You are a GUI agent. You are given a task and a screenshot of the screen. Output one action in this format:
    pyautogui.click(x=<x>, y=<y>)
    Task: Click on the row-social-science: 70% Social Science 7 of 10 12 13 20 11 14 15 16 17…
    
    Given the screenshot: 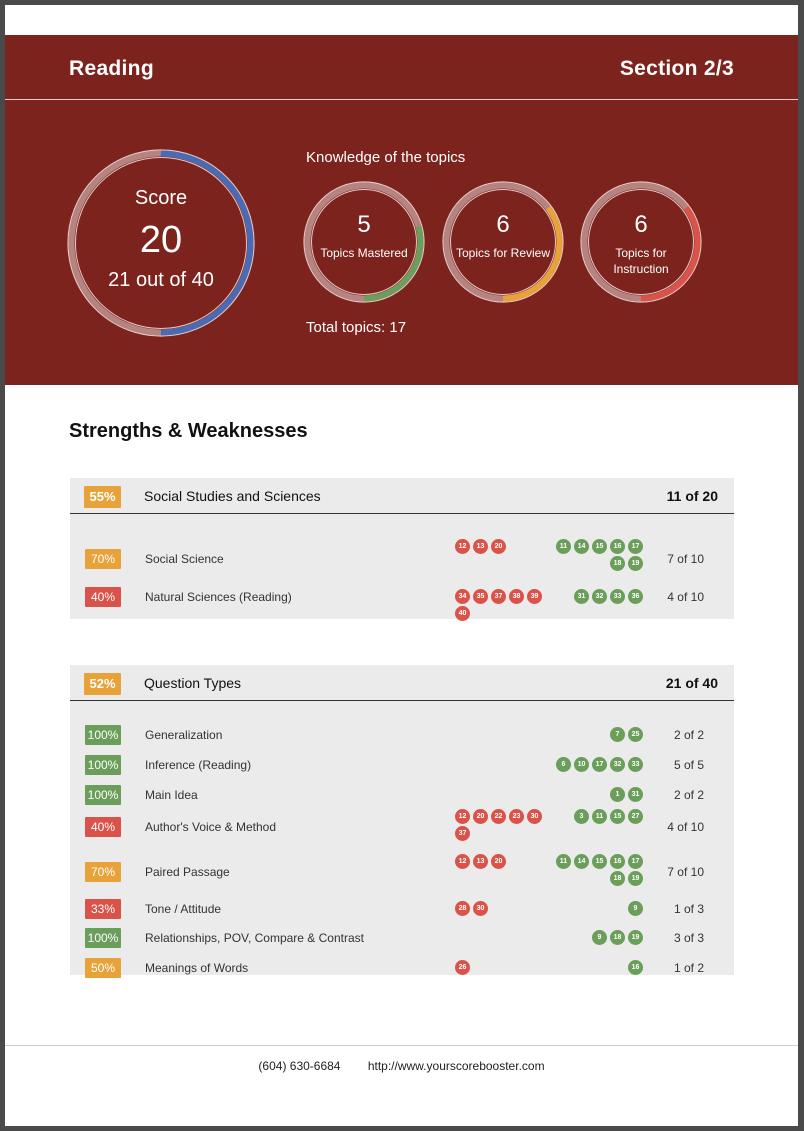 What is the action you would take?
    pyautogui.click(x=402, y=559)
    